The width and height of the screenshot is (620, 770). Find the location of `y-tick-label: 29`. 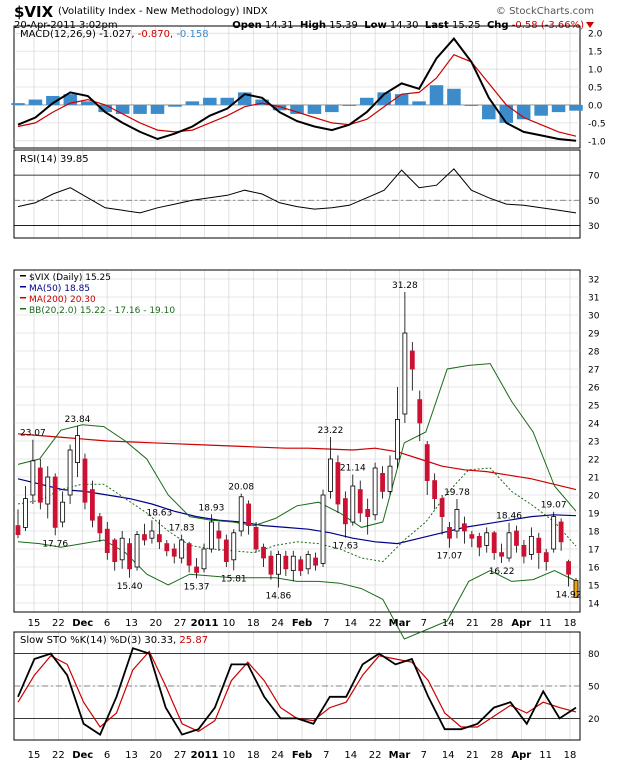

y-tick-label: 29 is located at coordinates (594, 335).